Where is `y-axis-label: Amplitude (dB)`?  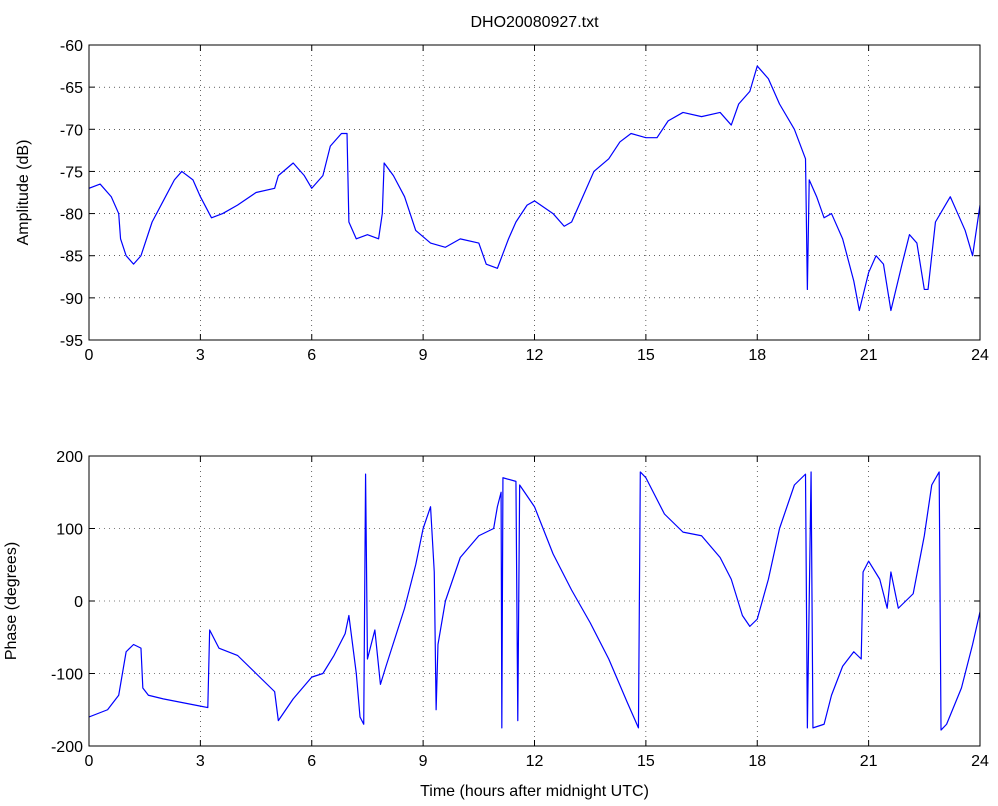 y-axis-label: Amplitude (dB) is located at coordinates (23, 193).